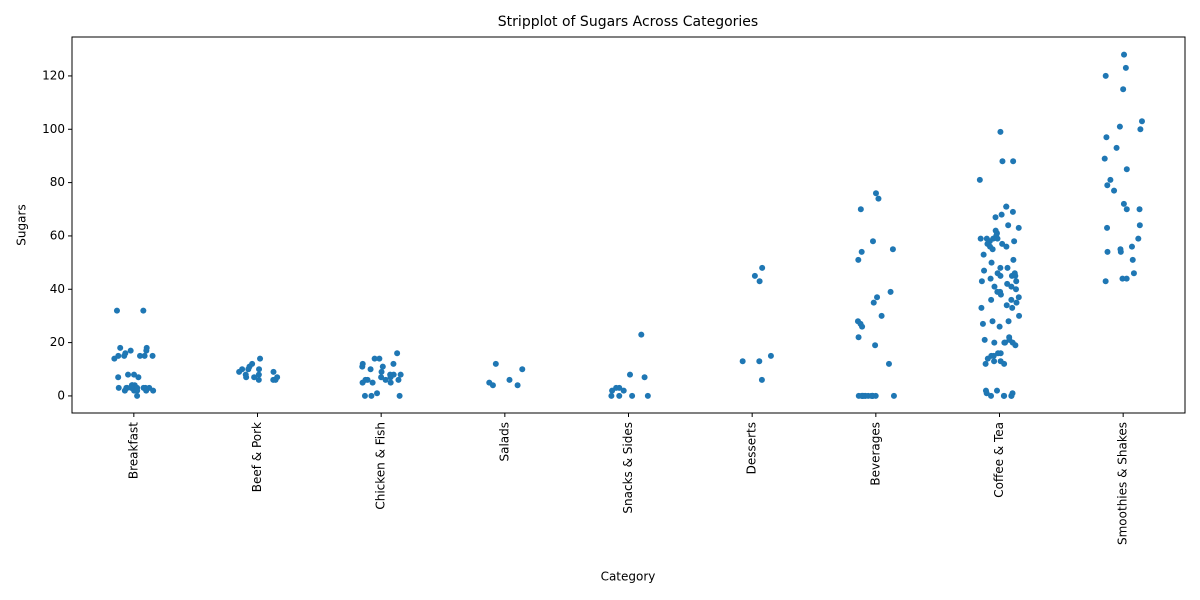 The width and height of the screenshot is (1200, 600). Describe the element at coordinates (57, 289) in the screenshot. I see `y-tick-label: 40` at that location.